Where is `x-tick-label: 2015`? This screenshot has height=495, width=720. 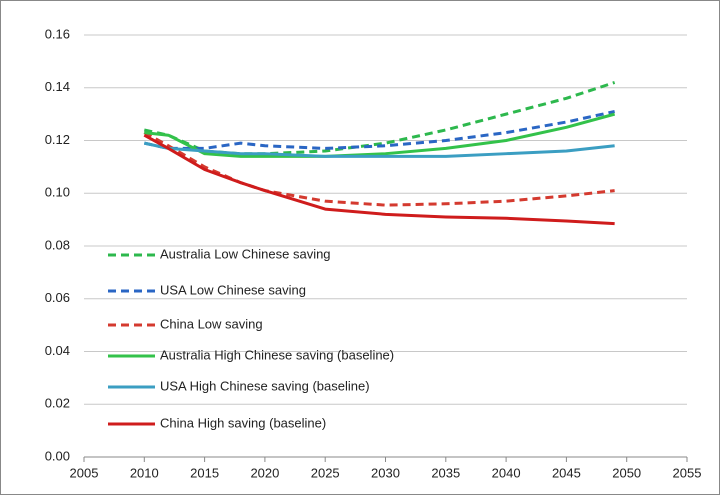 x-tick-label: 2015 is located at coordinates (204, 472).